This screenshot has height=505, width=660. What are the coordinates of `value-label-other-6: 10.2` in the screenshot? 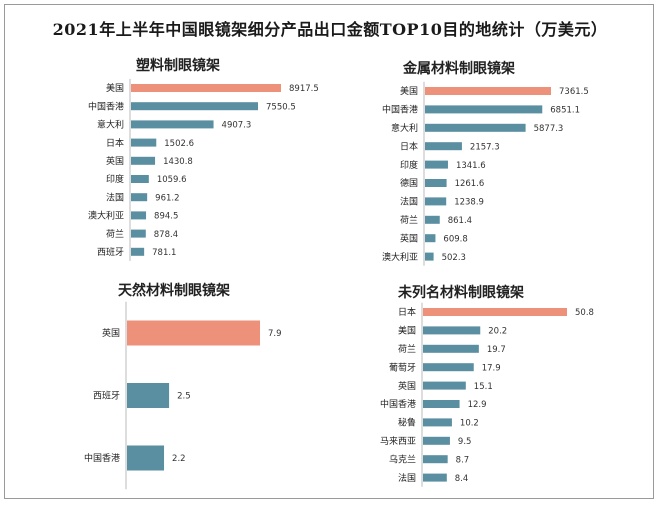 It's located at (469, 424).